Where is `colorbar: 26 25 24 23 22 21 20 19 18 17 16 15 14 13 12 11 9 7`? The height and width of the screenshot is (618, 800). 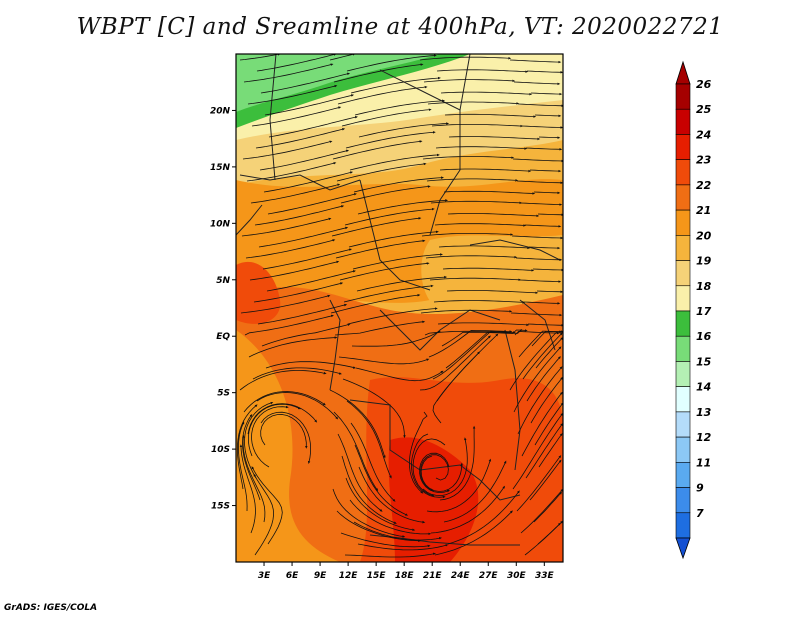 colorbar: 26 25 24 23 22 21 20 19 18 17 16 15 14 13 12 11 9 7 is located at coordinates (693, 310).